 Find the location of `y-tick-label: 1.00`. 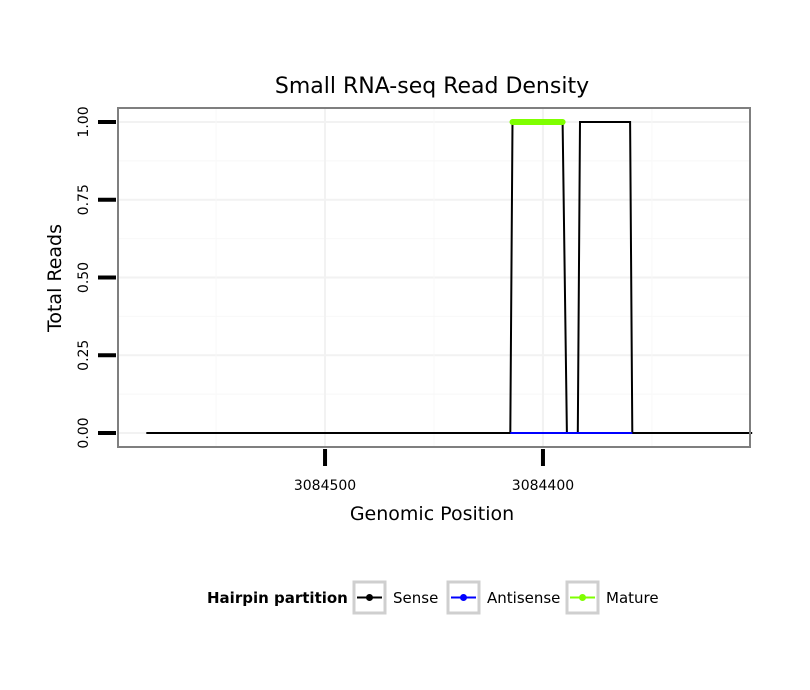

y-tick-label: 1.00 is located at coordinates (84, 121).